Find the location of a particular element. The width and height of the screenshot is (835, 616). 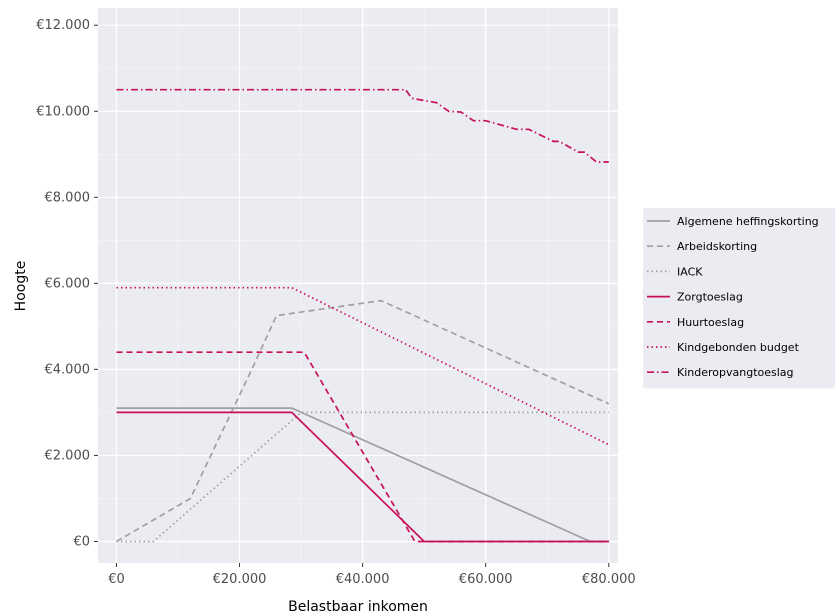

y-tick-label: €4.000 is located at coordinates (68, 369).